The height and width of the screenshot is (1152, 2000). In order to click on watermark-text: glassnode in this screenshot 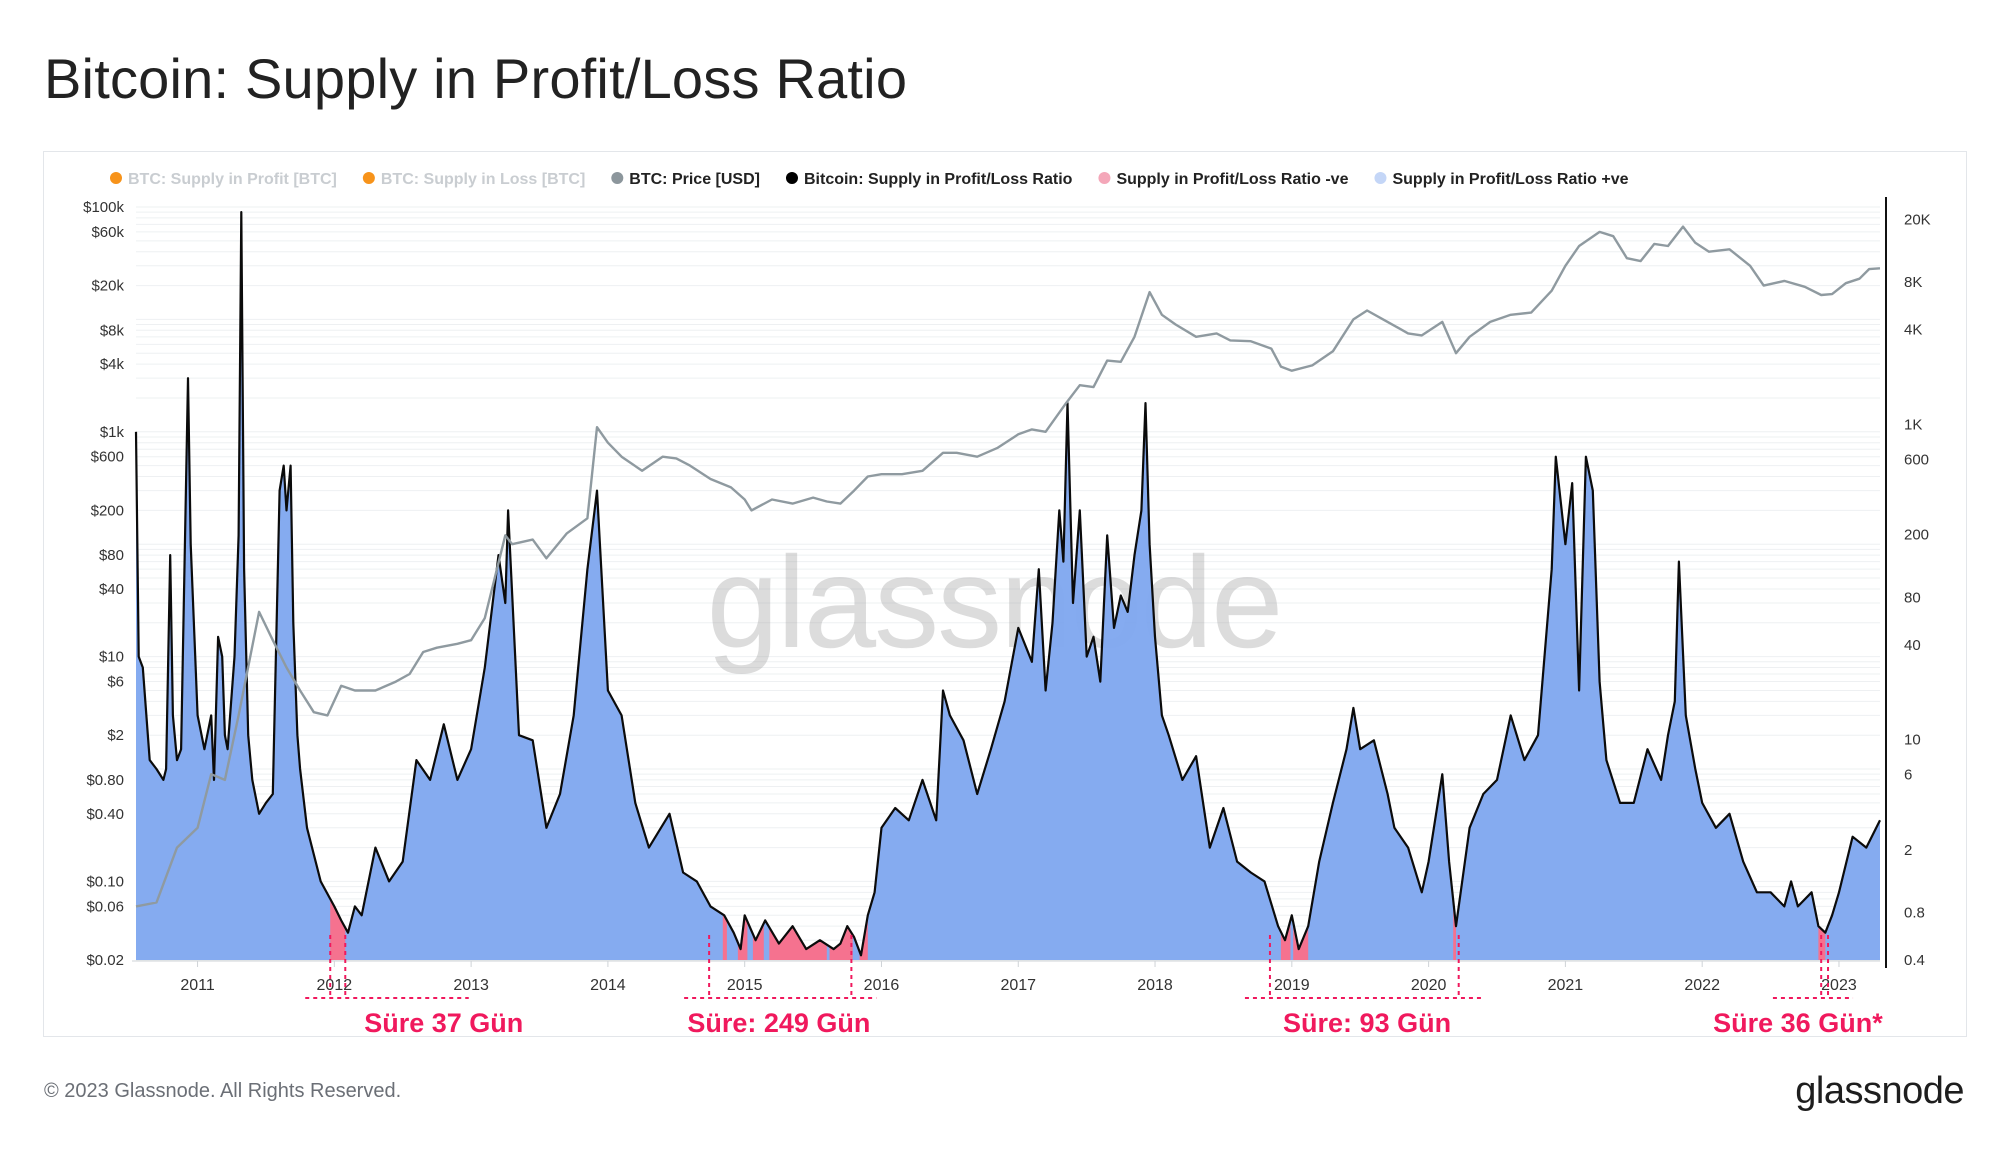, I will do `click(994, 602)`.